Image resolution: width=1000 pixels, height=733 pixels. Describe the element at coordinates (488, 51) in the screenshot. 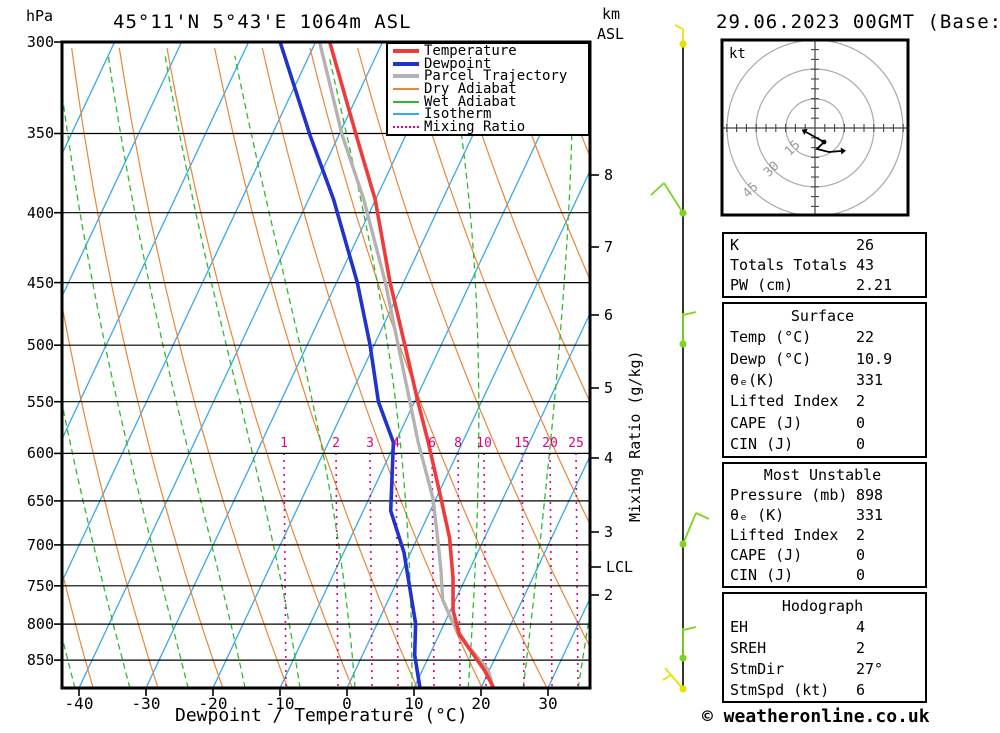

I see `legend-item: Temperature` at that location.